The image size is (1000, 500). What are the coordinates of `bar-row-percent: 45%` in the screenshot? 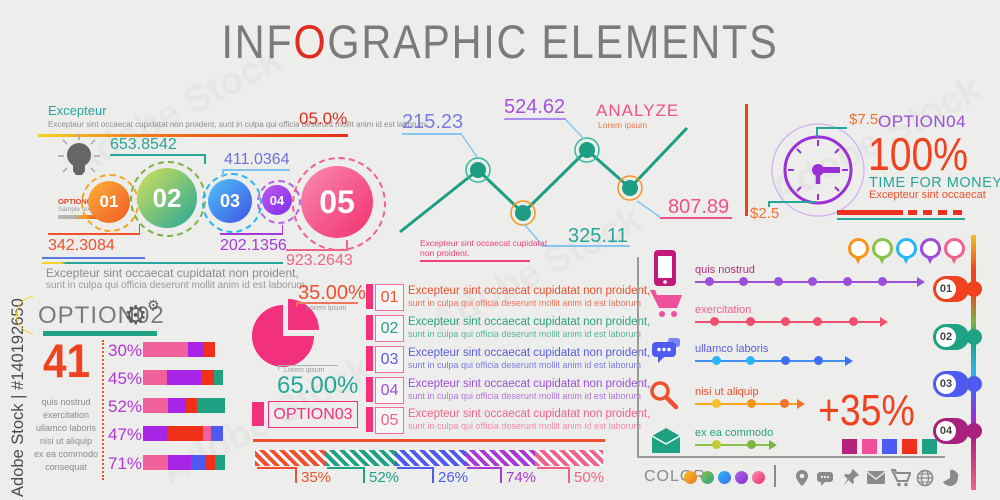 It's located at (125, 378).